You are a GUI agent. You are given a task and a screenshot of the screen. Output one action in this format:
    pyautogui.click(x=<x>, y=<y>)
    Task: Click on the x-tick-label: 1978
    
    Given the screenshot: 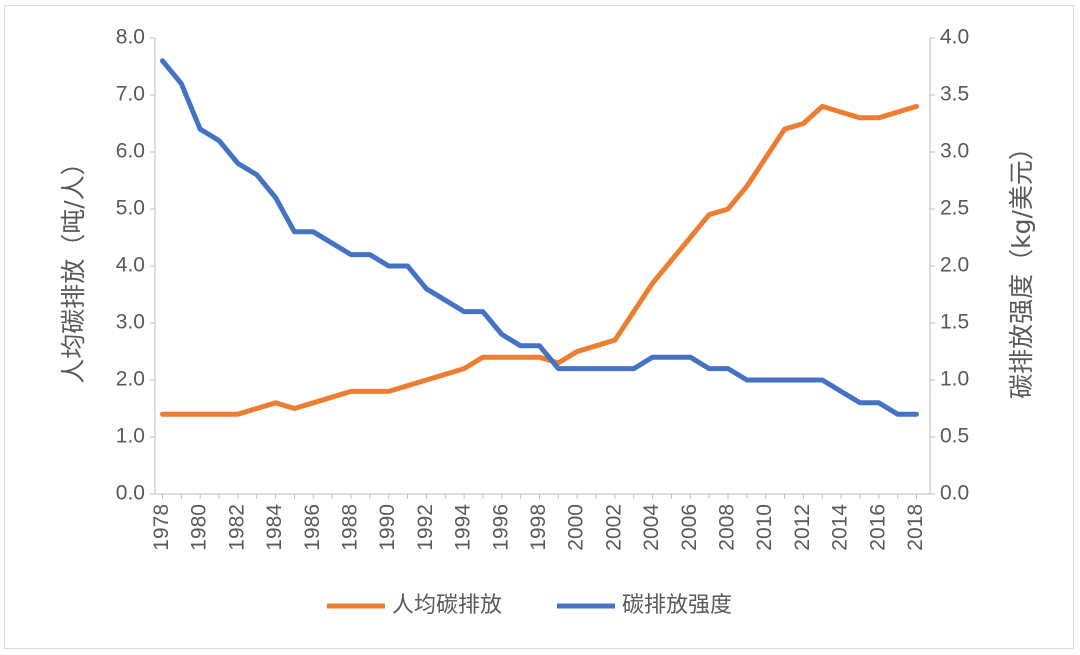 What is the action you would take?
    pyautogui.click(x=161, y=527)
    